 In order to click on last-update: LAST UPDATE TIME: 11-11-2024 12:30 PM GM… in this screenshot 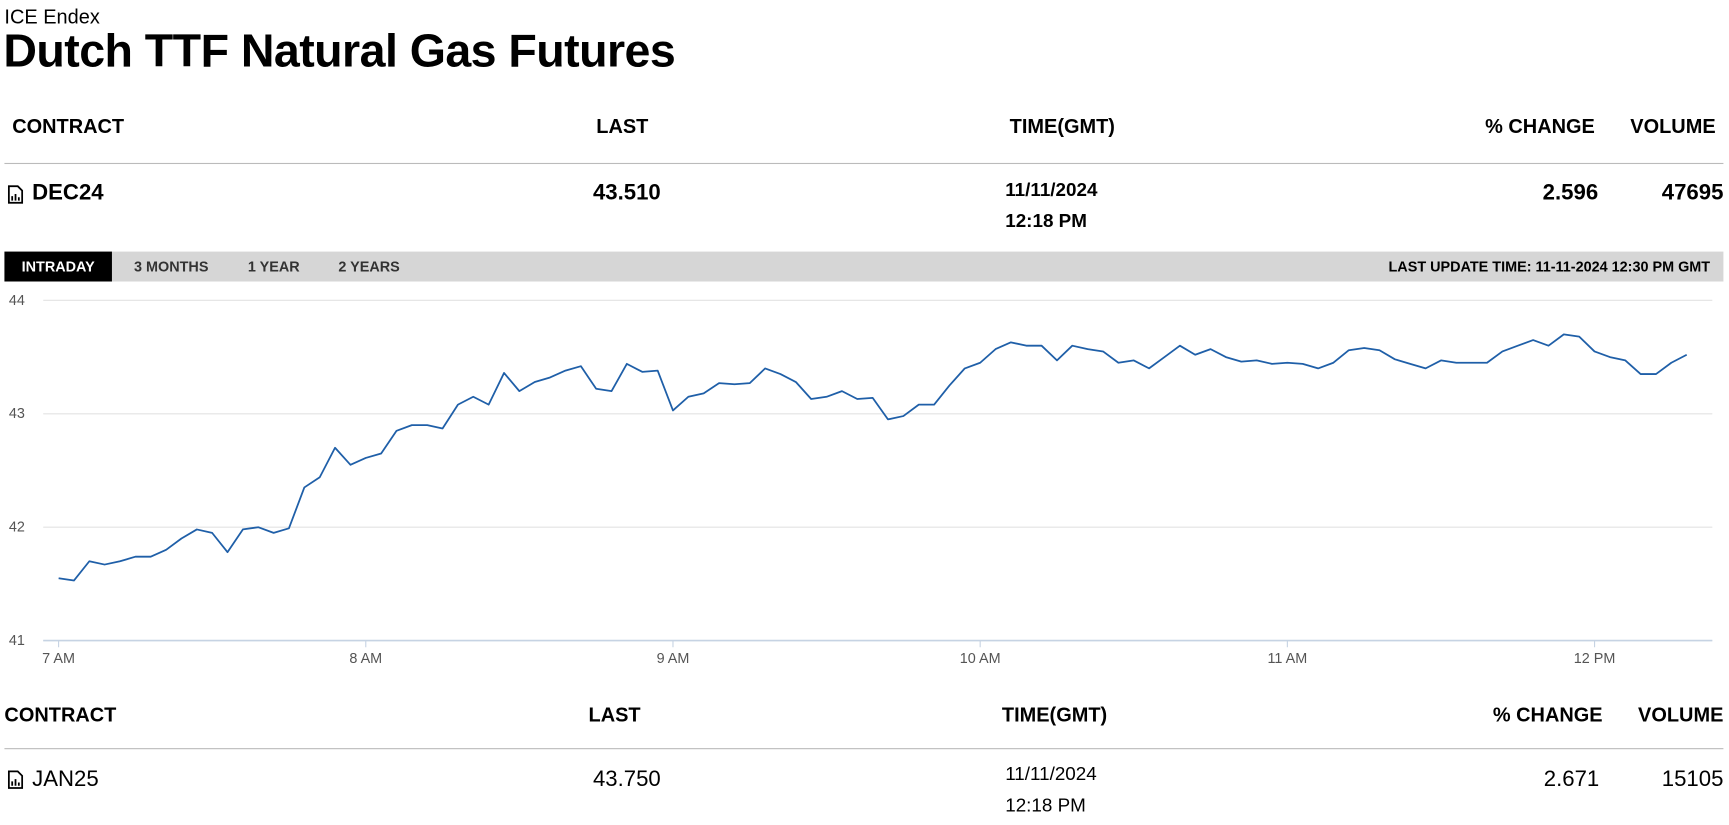, I will do `click(1549, 266)`.